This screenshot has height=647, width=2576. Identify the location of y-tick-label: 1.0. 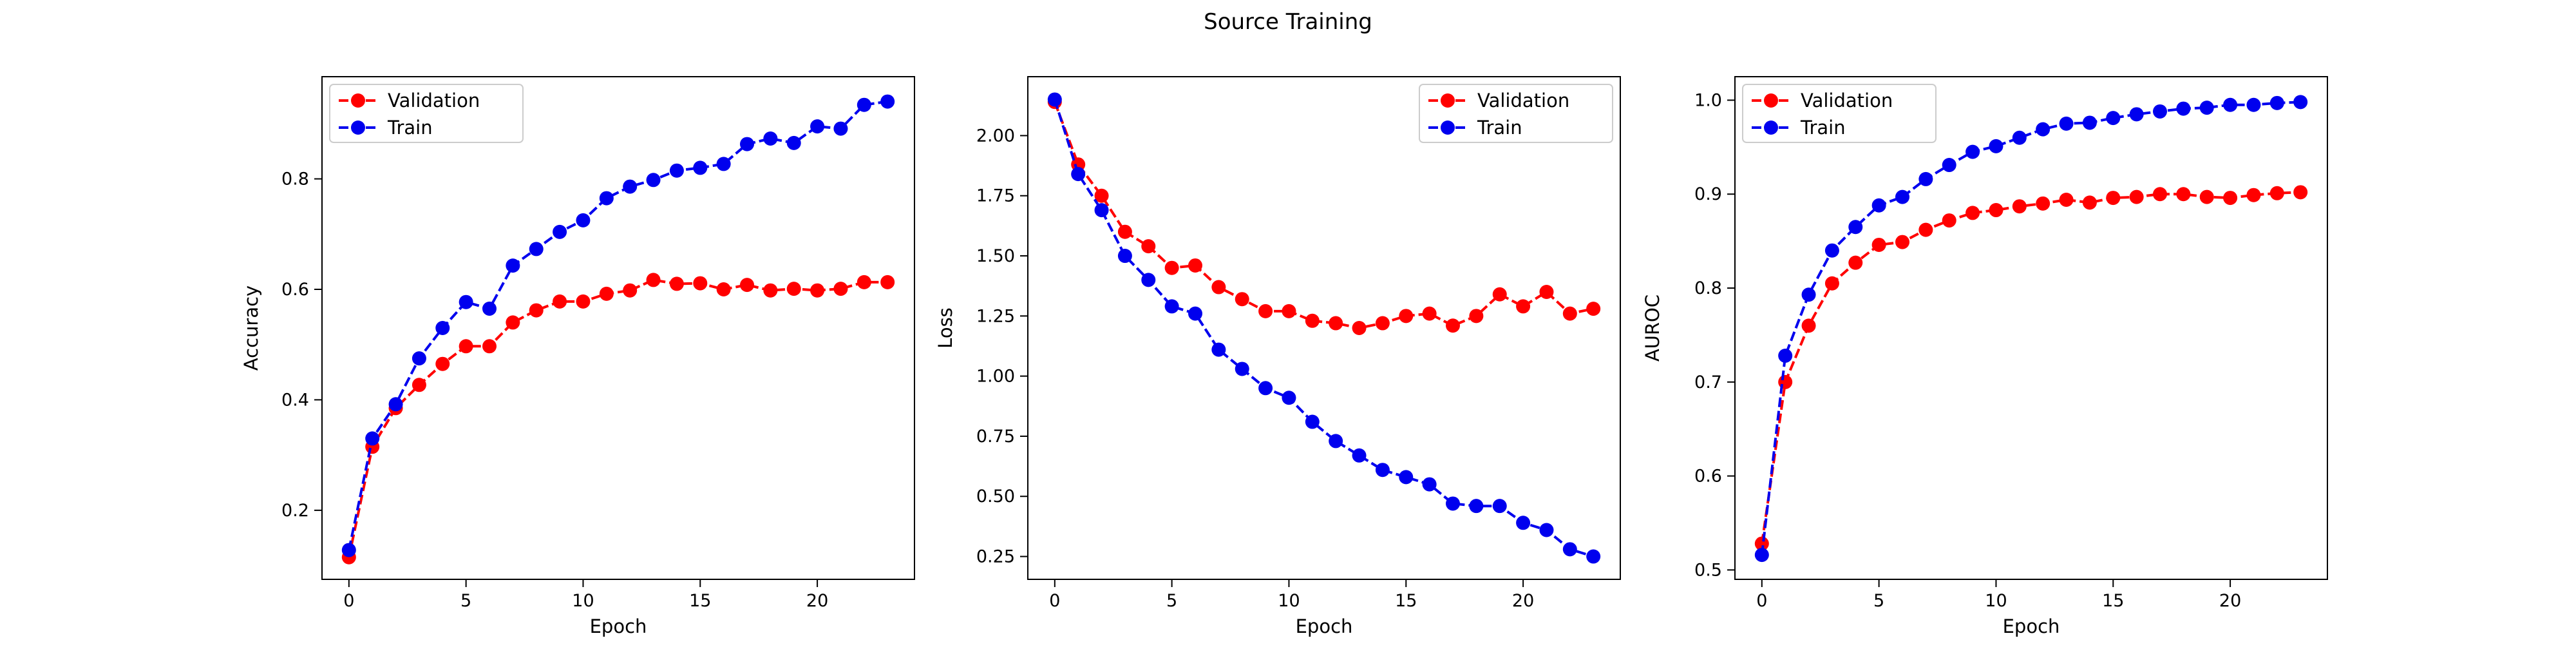
(1708, 100).